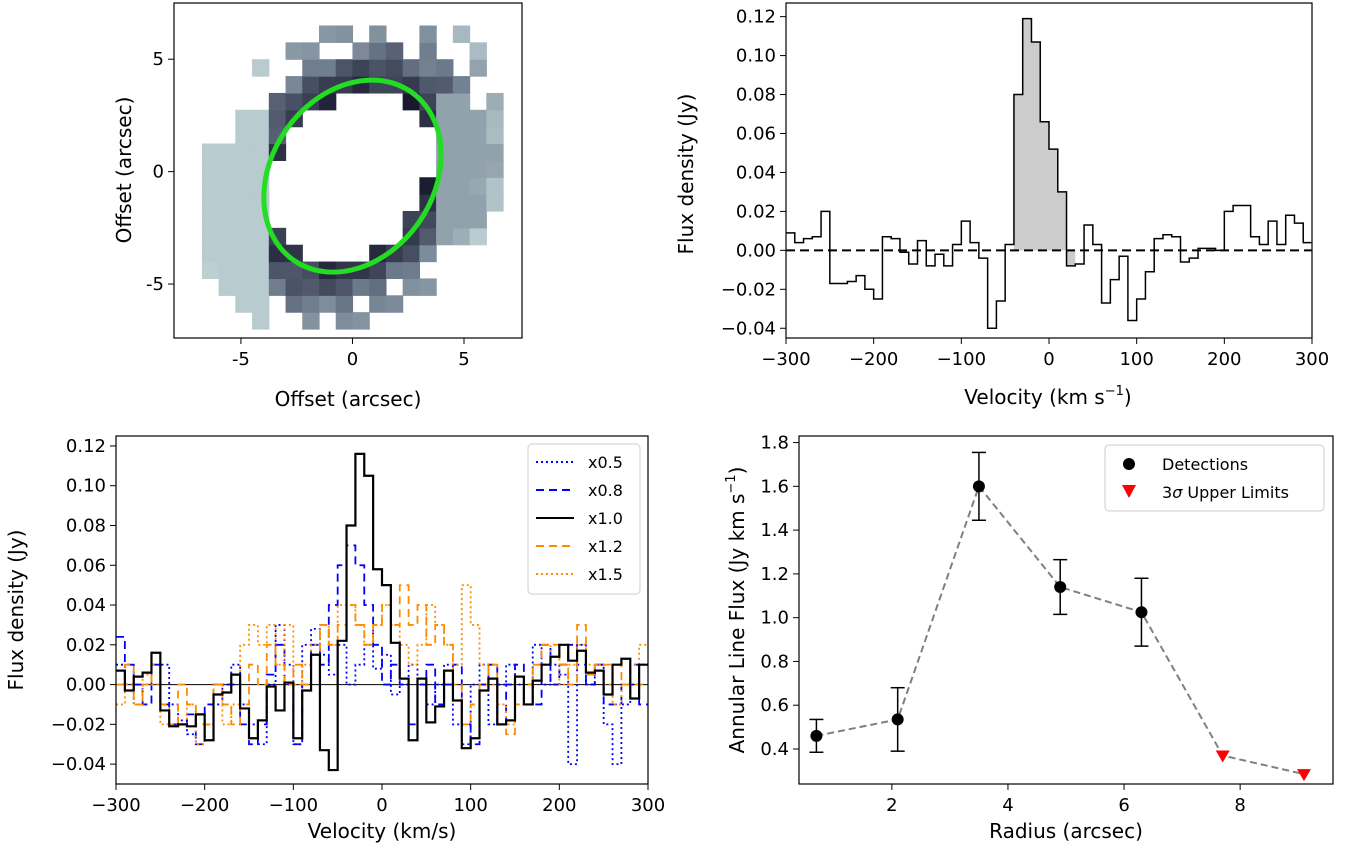 The image size is (1358, 849). Describe the element at coordinates (1049, 173) in the screenshot. I see `spectrum-step` at that location.